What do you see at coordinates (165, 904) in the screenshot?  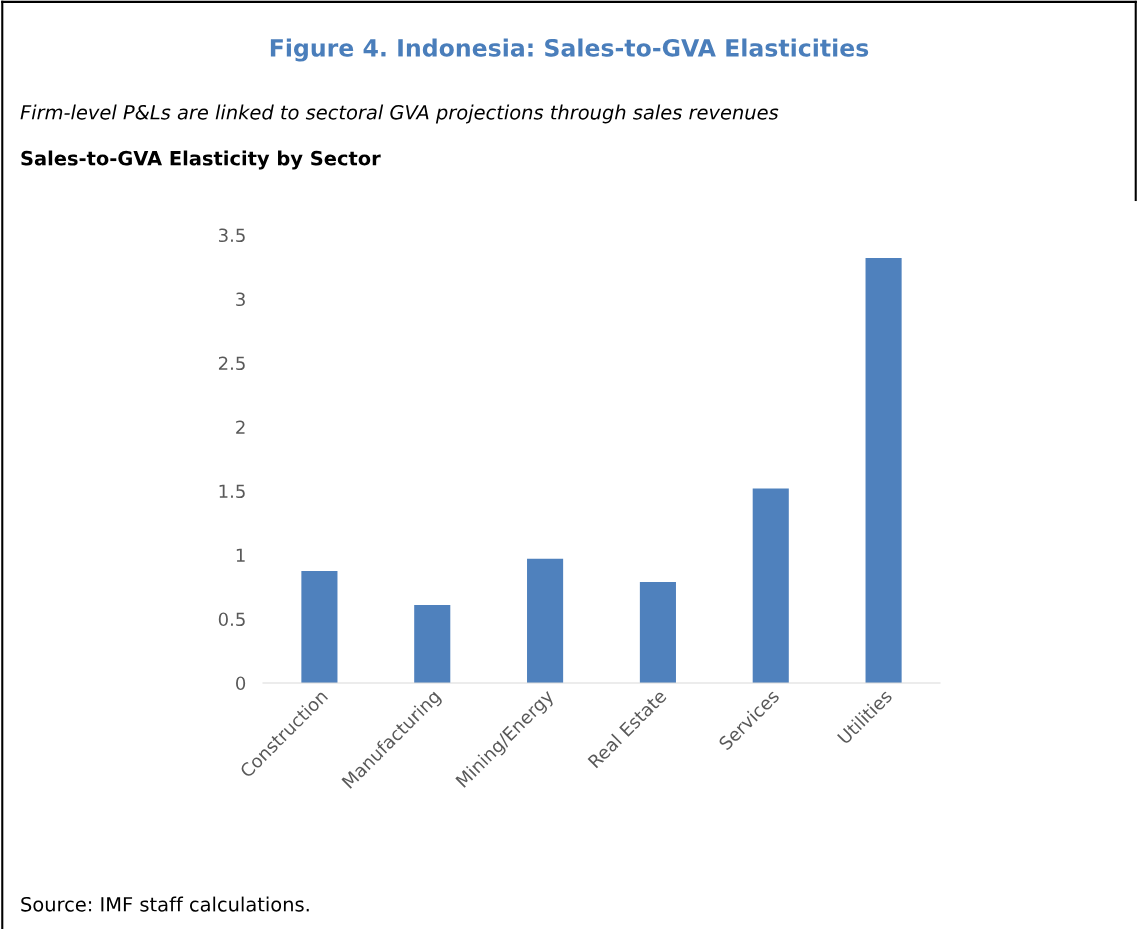 I see `source-note: Source: IMF staff calculations.` at bounding box center [165, 904].